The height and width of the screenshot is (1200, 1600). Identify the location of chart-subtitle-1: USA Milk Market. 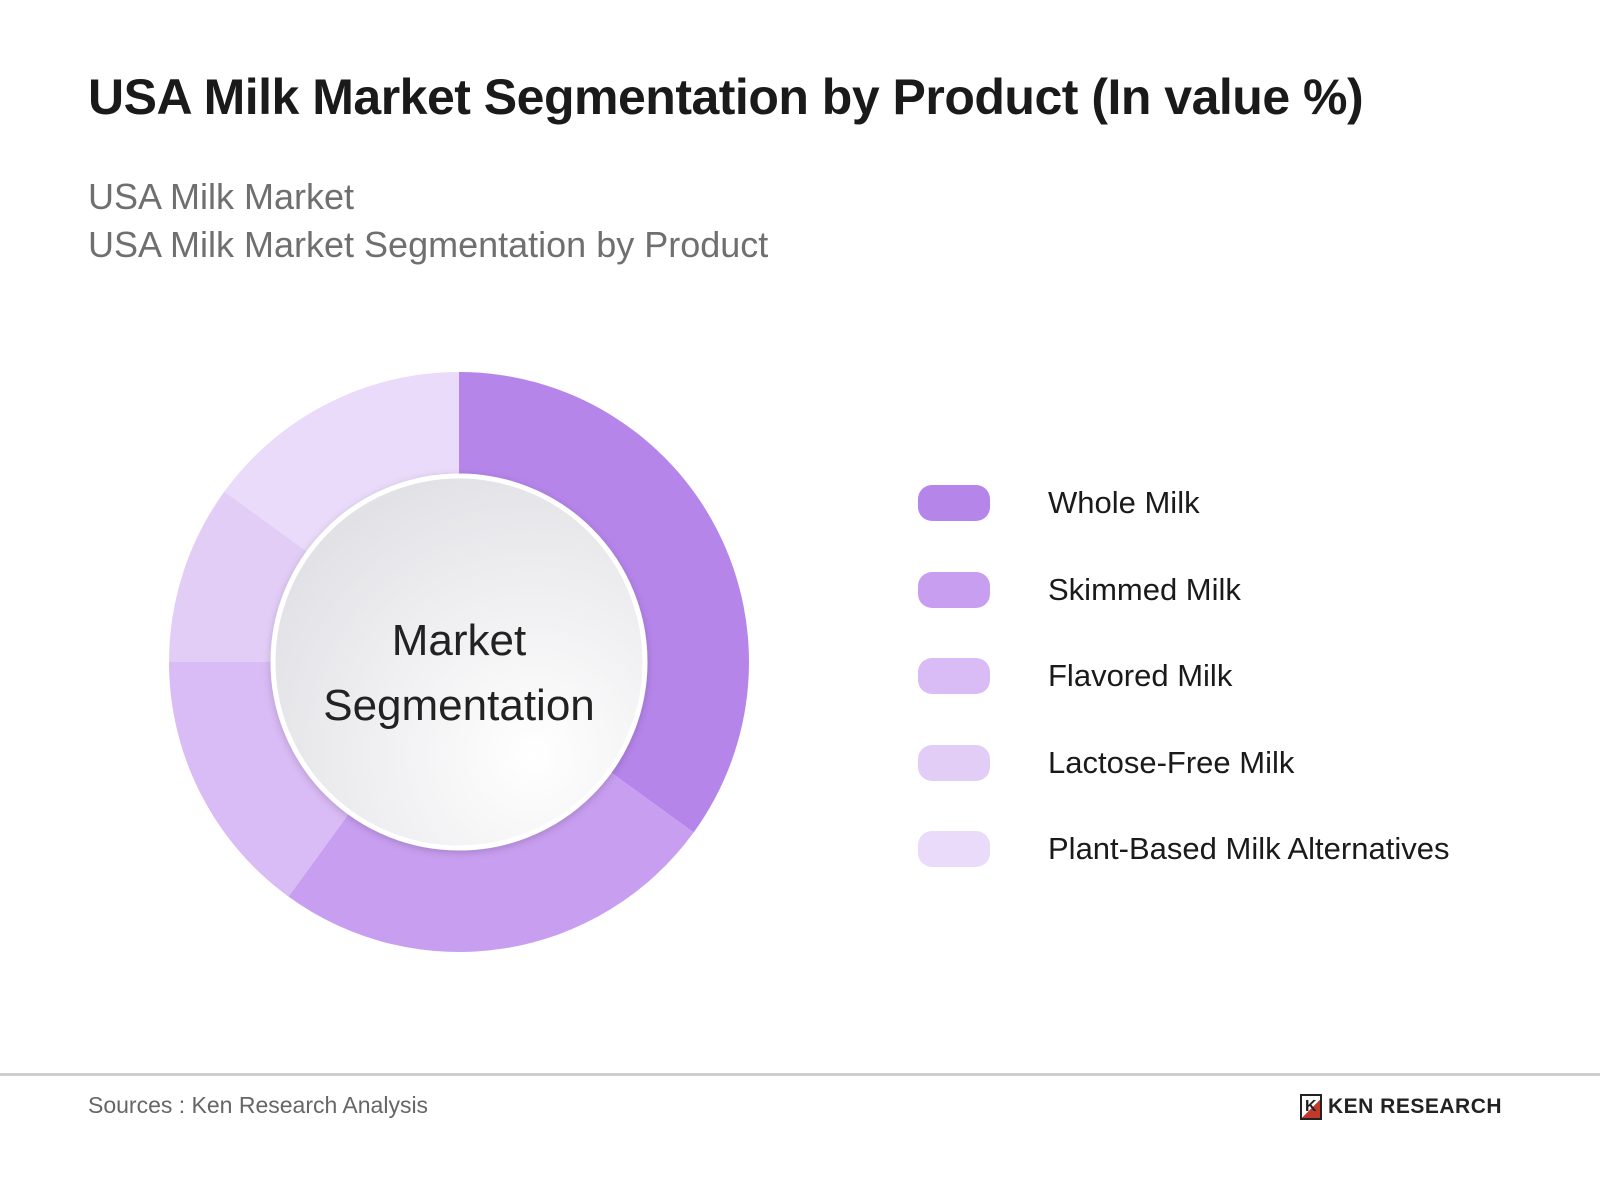
(221, 196).